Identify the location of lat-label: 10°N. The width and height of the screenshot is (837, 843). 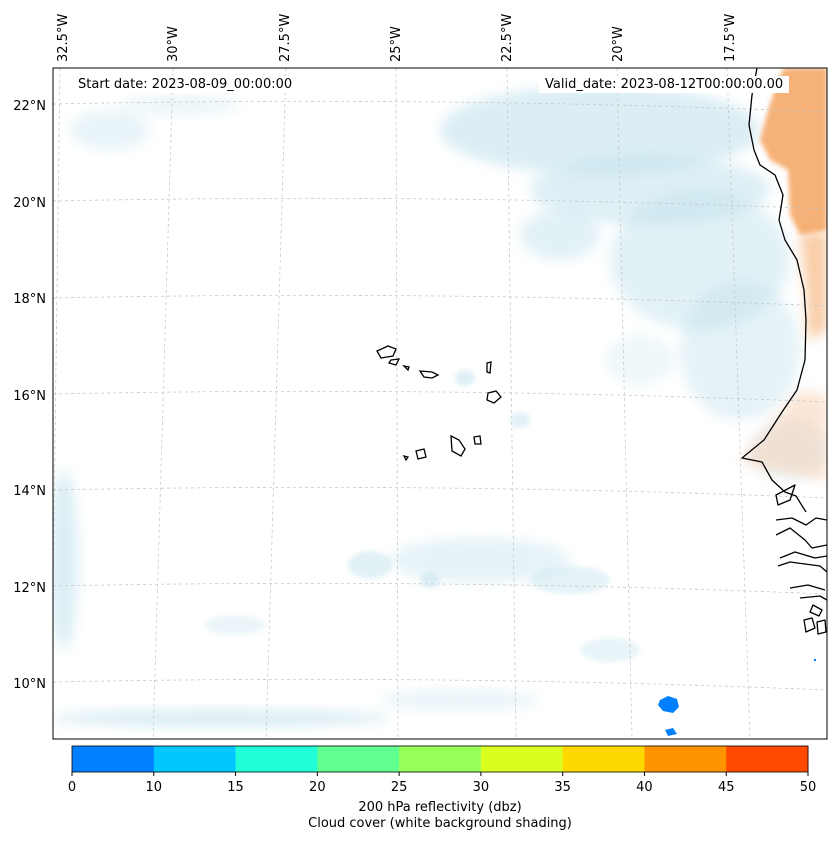
(29, 684).